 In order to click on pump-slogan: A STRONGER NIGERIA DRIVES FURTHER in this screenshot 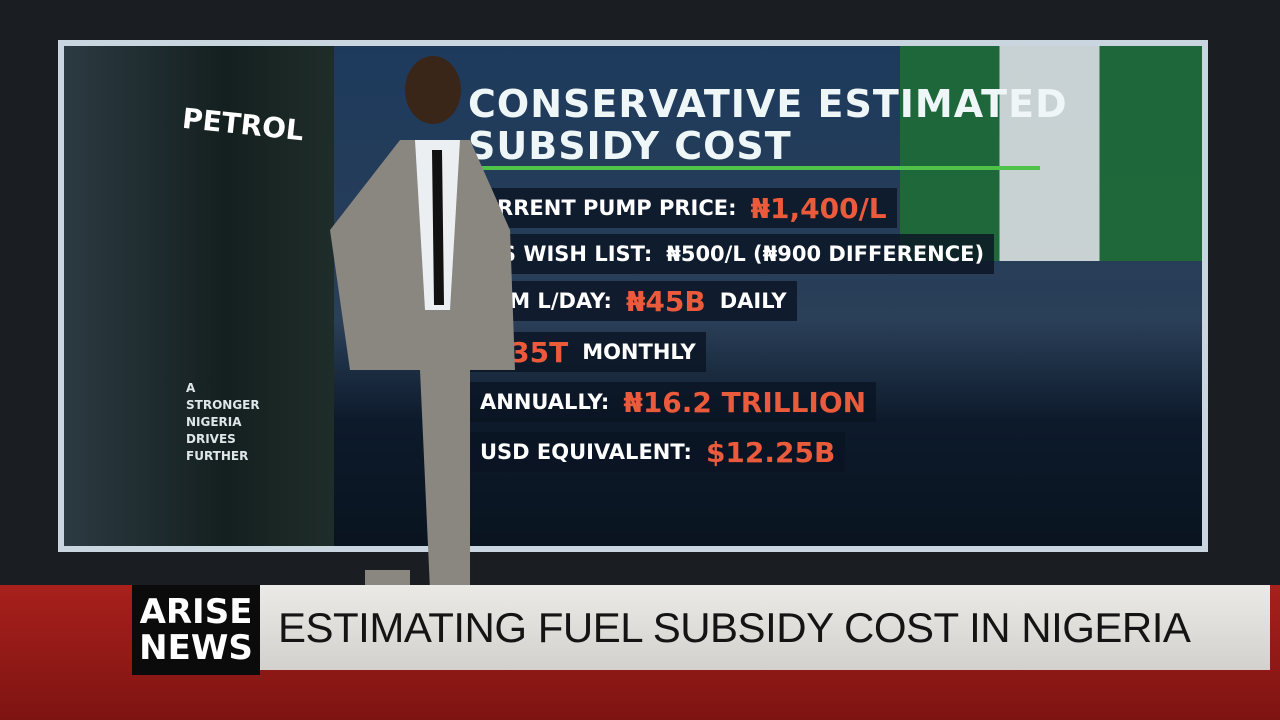, I will do `click(223, 422)`.